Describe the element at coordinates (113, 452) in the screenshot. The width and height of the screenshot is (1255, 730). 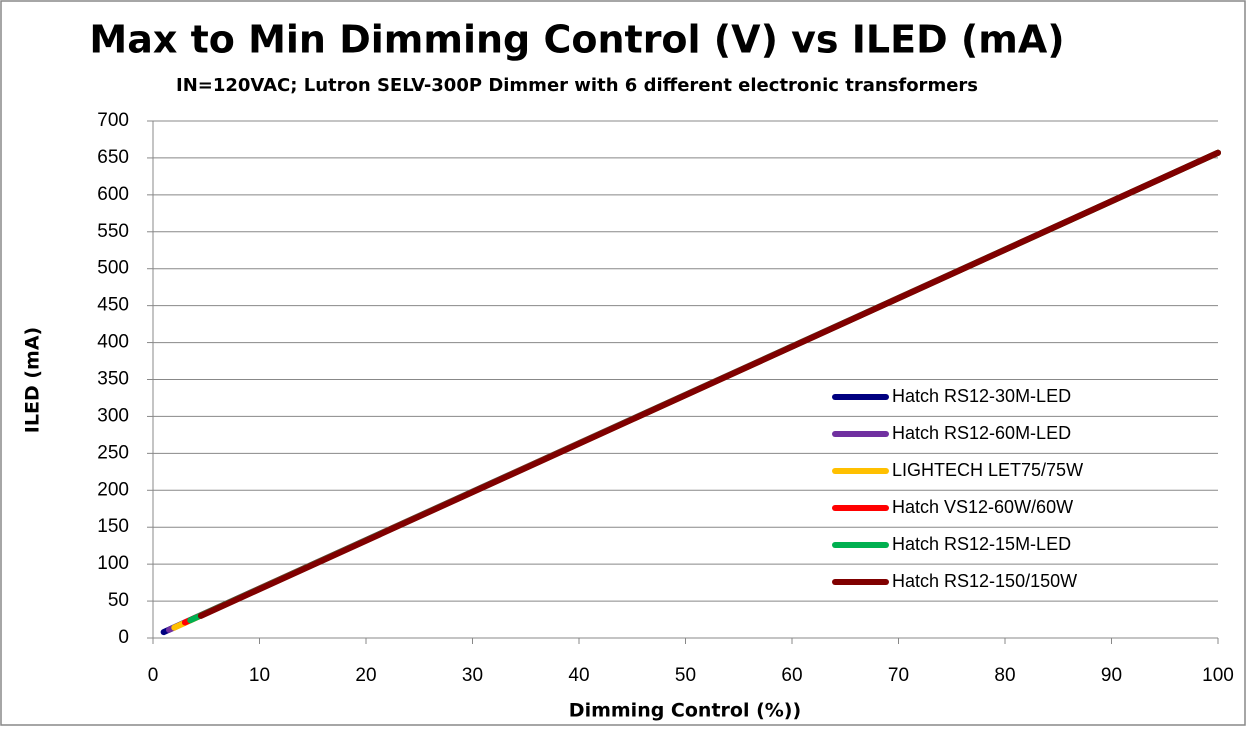
I see `y-tick-label: 250` at that location.